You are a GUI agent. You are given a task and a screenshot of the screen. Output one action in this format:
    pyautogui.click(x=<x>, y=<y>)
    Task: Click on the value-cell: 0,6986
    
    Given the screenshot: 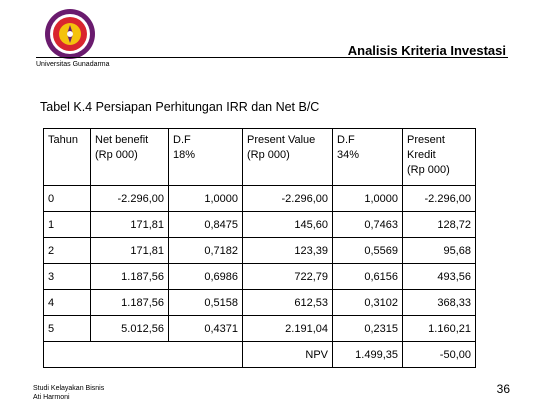 What is the action you would take?
    pyautogui.click(x=205, y=276)
    